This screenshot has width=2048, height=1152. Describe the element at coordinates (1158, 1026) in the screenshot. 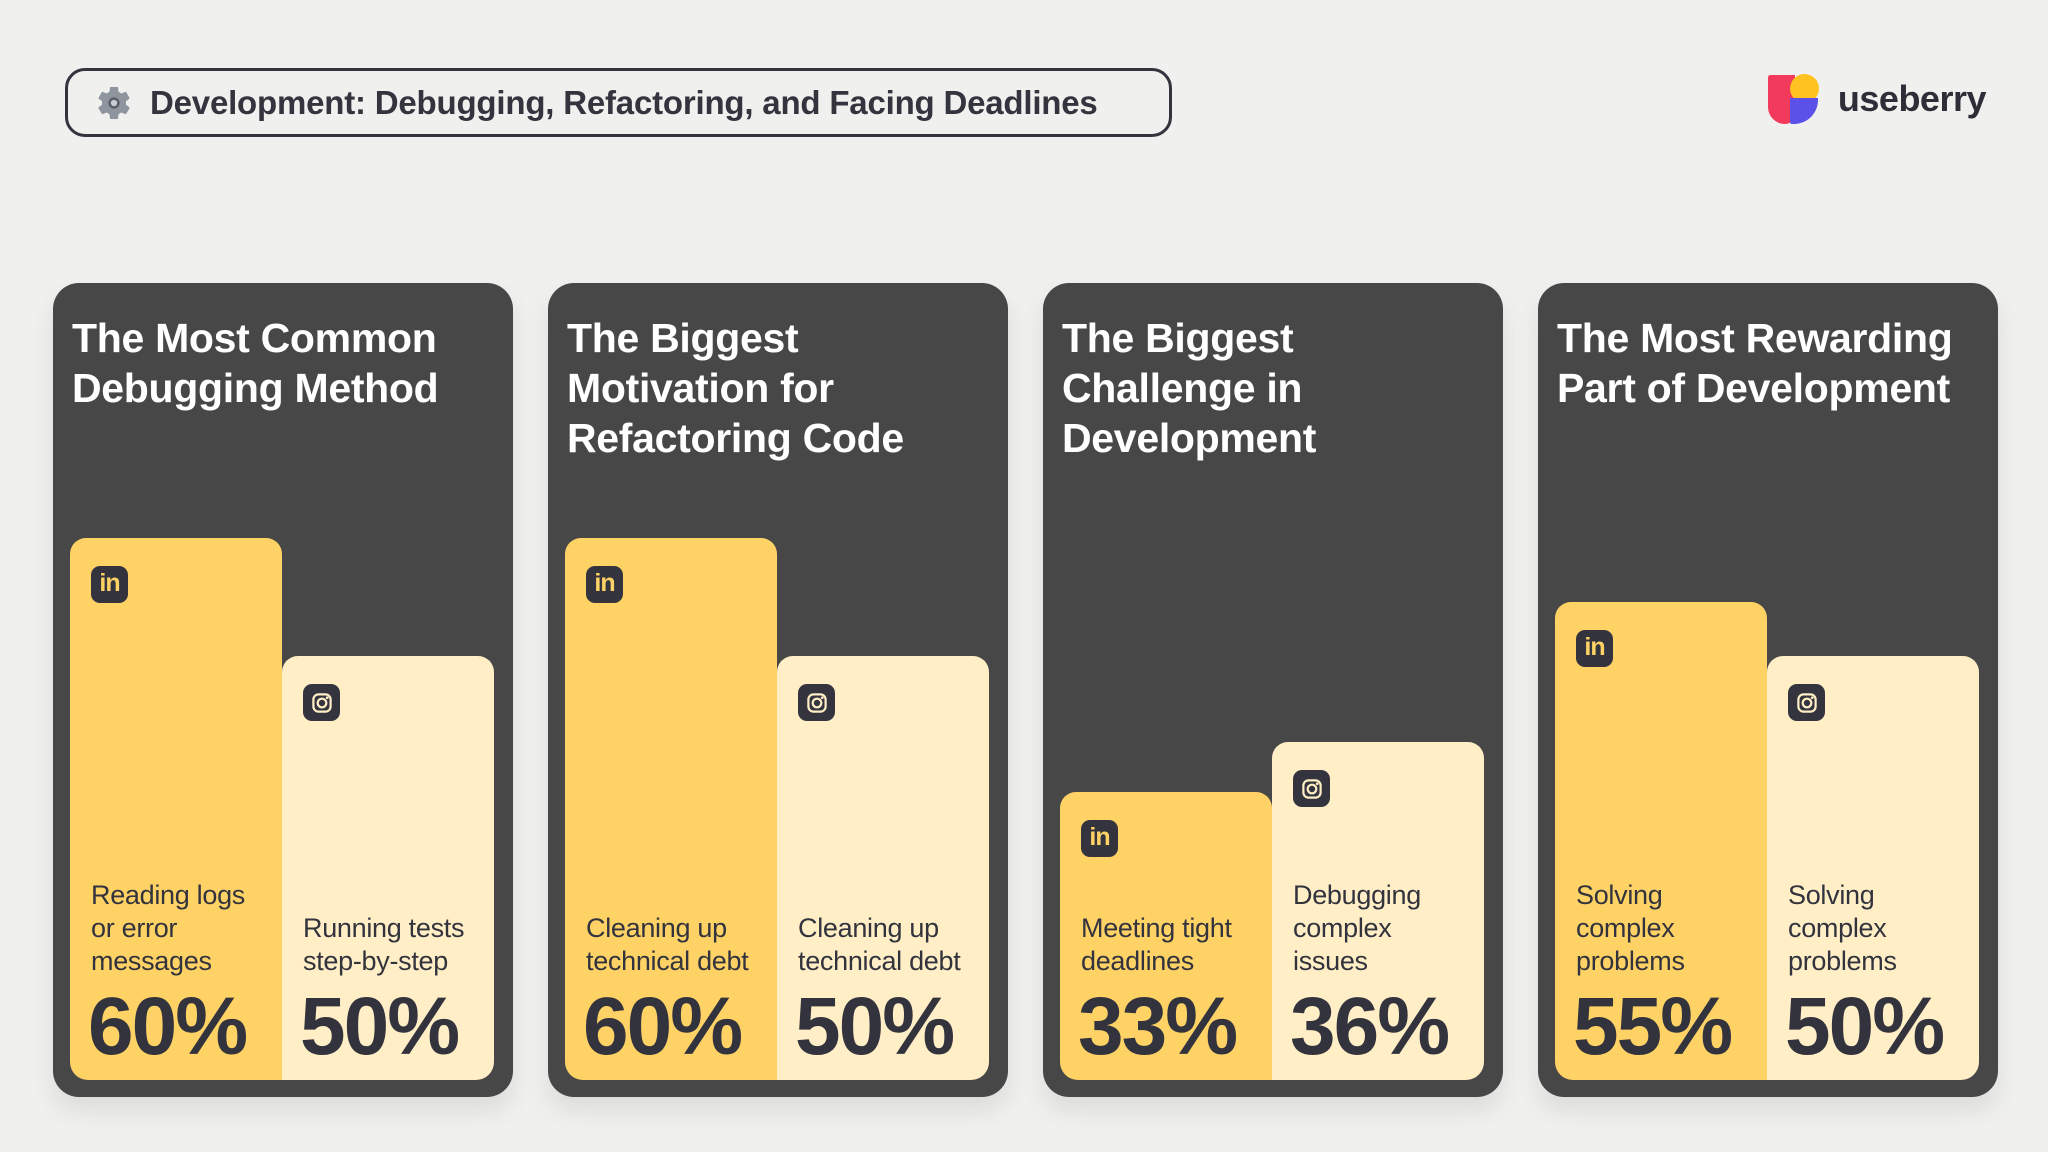

I see `bar-value: 33%` at that location.